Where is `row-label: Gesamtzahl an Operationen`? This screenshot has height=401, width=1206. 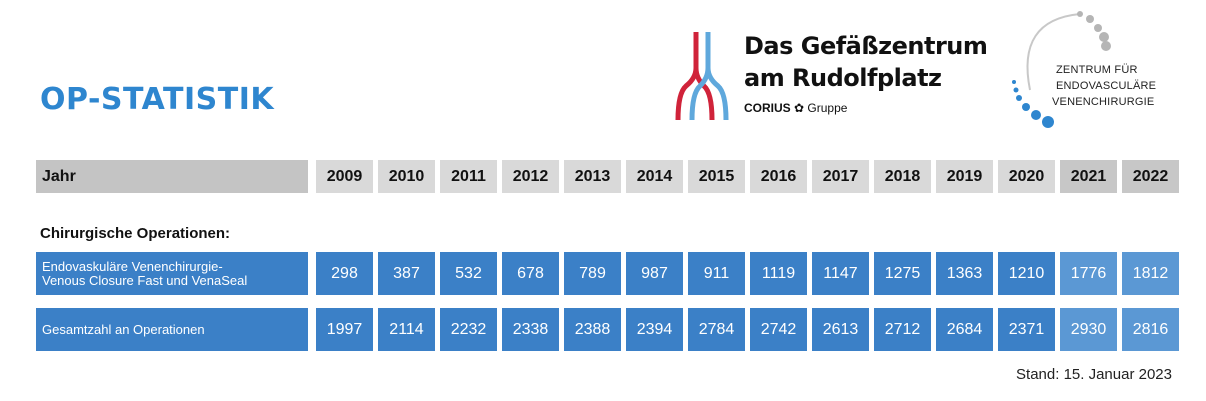
row-label: Gesamtzahl an Operationen is located at coordinates (172, 329).